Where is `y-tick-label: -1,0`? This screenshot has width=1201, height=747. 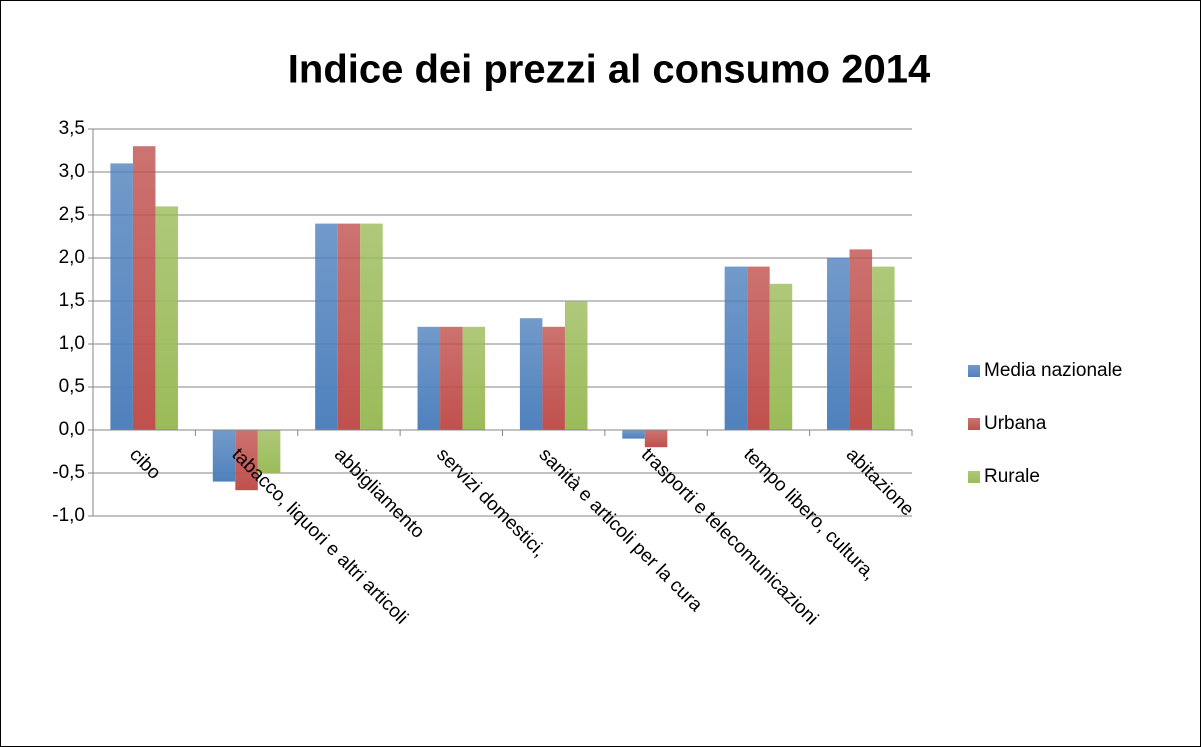
y-tick-label: -1,0 is located at coordinates (68, 515).